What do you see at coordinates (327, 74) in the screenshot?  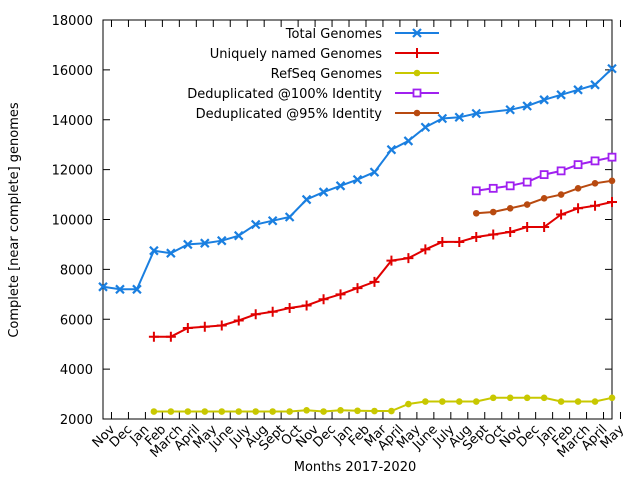 I see `legend-label: RefSeq Genomes` at bounding box center [327, 74].